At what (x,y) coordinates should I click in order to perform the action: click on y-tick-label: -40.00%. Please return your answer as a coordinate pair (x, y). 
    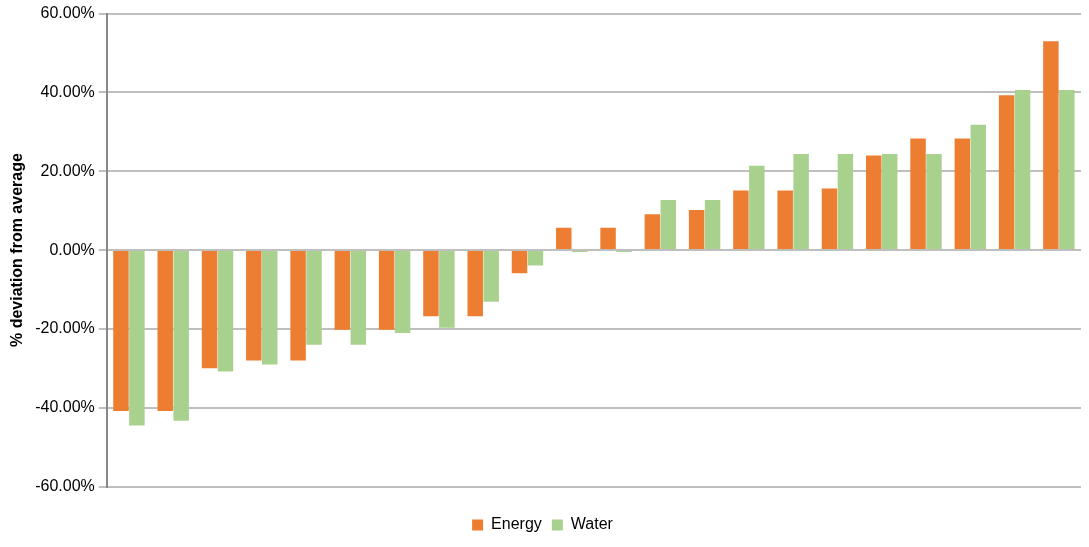
    Looking at the image, I should click on (65, 407).